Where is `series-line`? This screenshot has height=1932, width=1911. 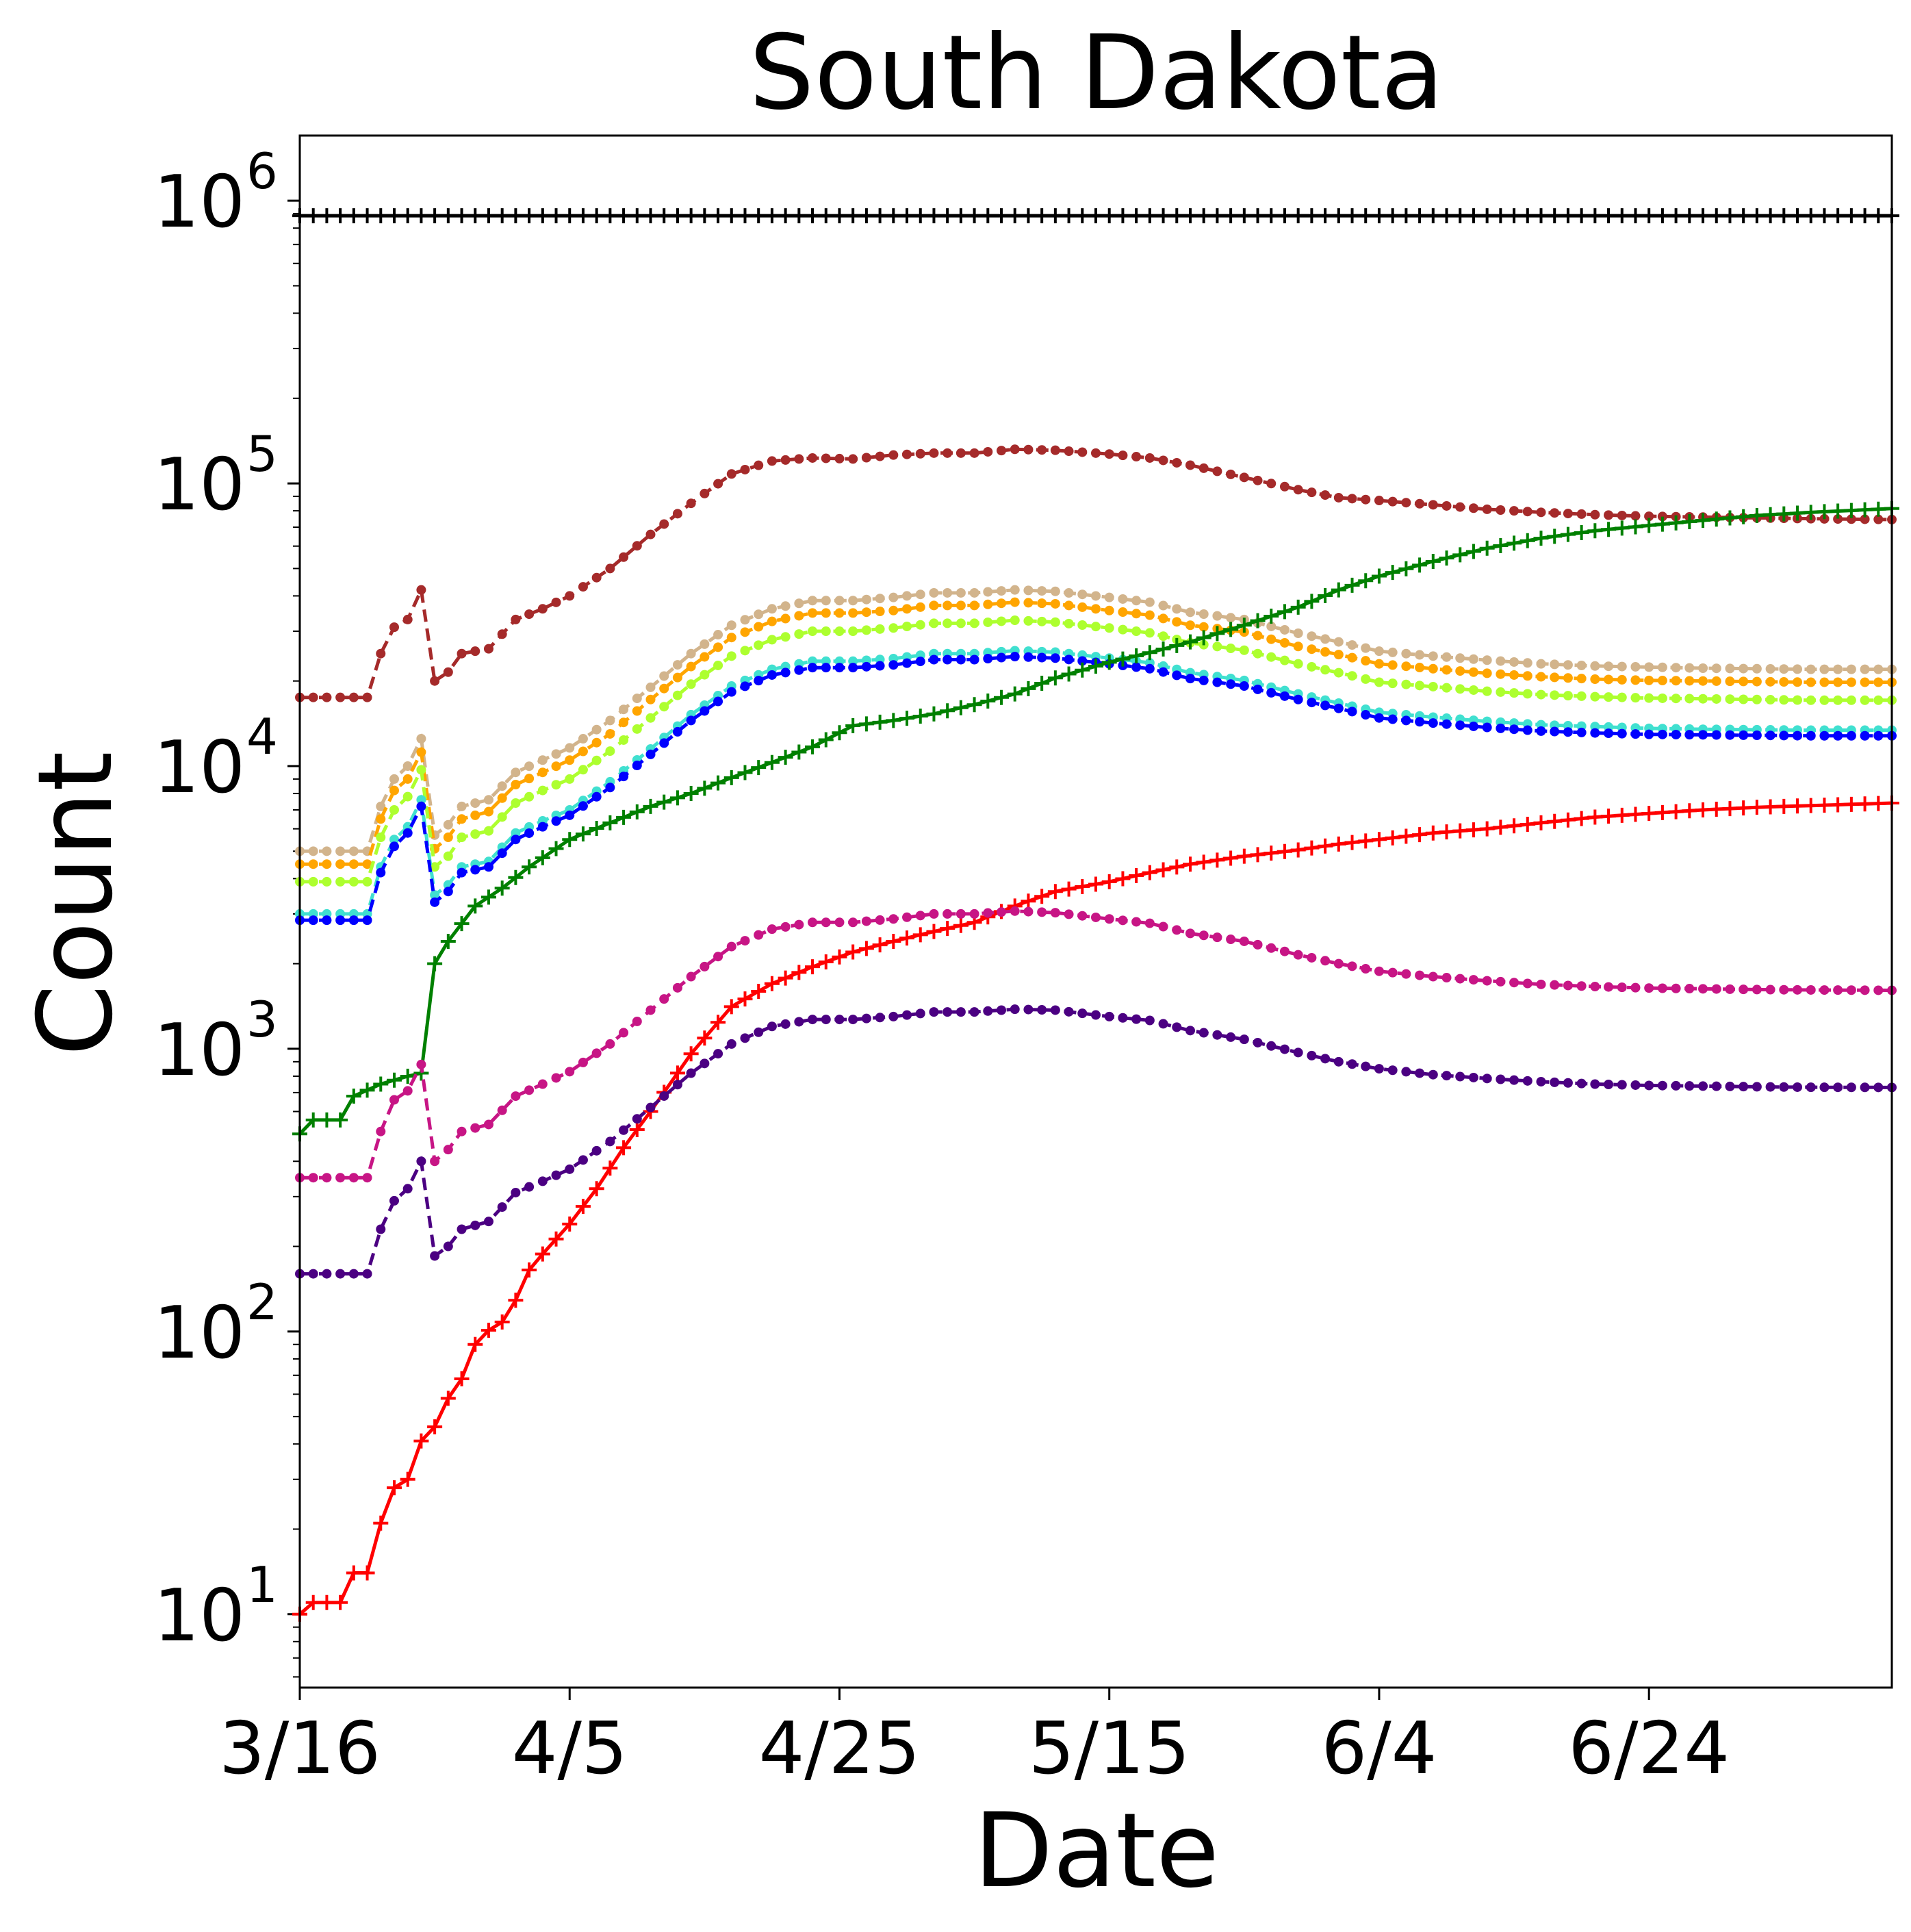 series-line is located at coordinates (1096, 720).